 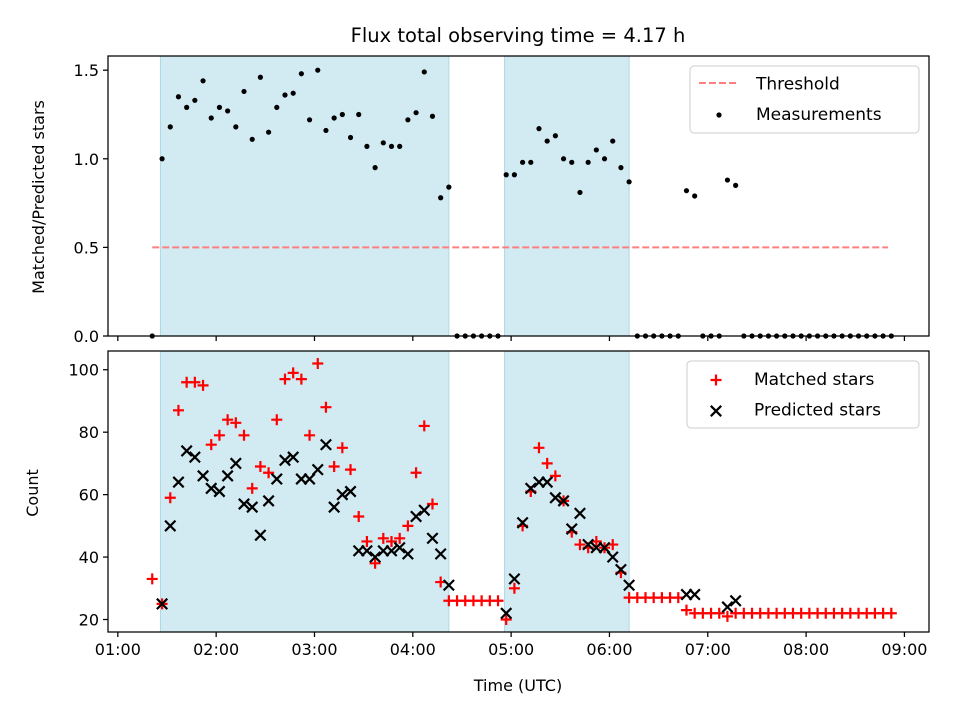 What do you see at coordinates (118, 649) in the screenshot?
I see `x-tick-label: 01:00` at bounding box center [118, 649].